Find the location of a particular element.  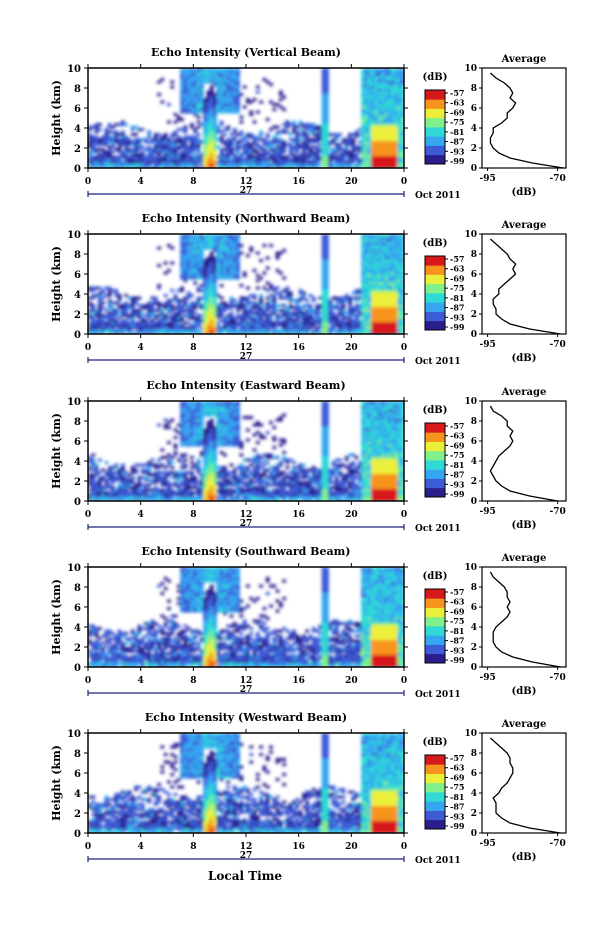

colorbar-tick-label: -81 is located at coordinates (457, 298).